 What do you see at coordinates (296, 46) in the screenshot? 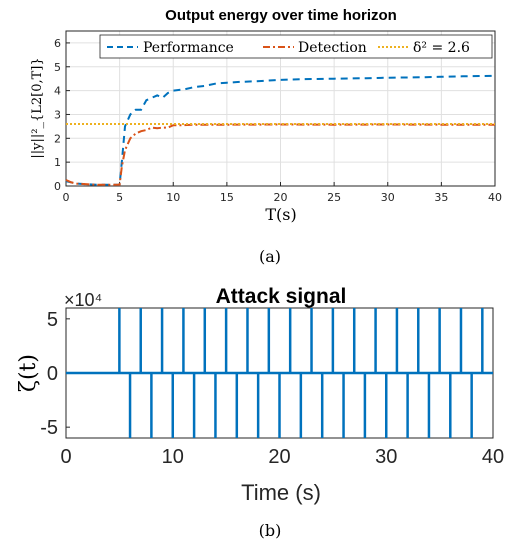
I see `chart-a-legend` at bounding box center [296, 46].